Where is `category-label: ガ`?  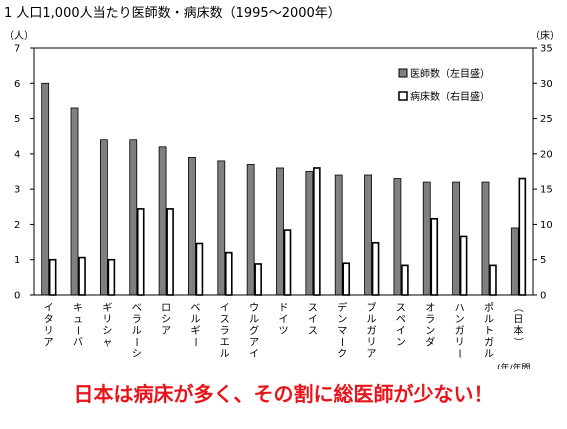 category-label: ガ is located at coordinates (489, 343).